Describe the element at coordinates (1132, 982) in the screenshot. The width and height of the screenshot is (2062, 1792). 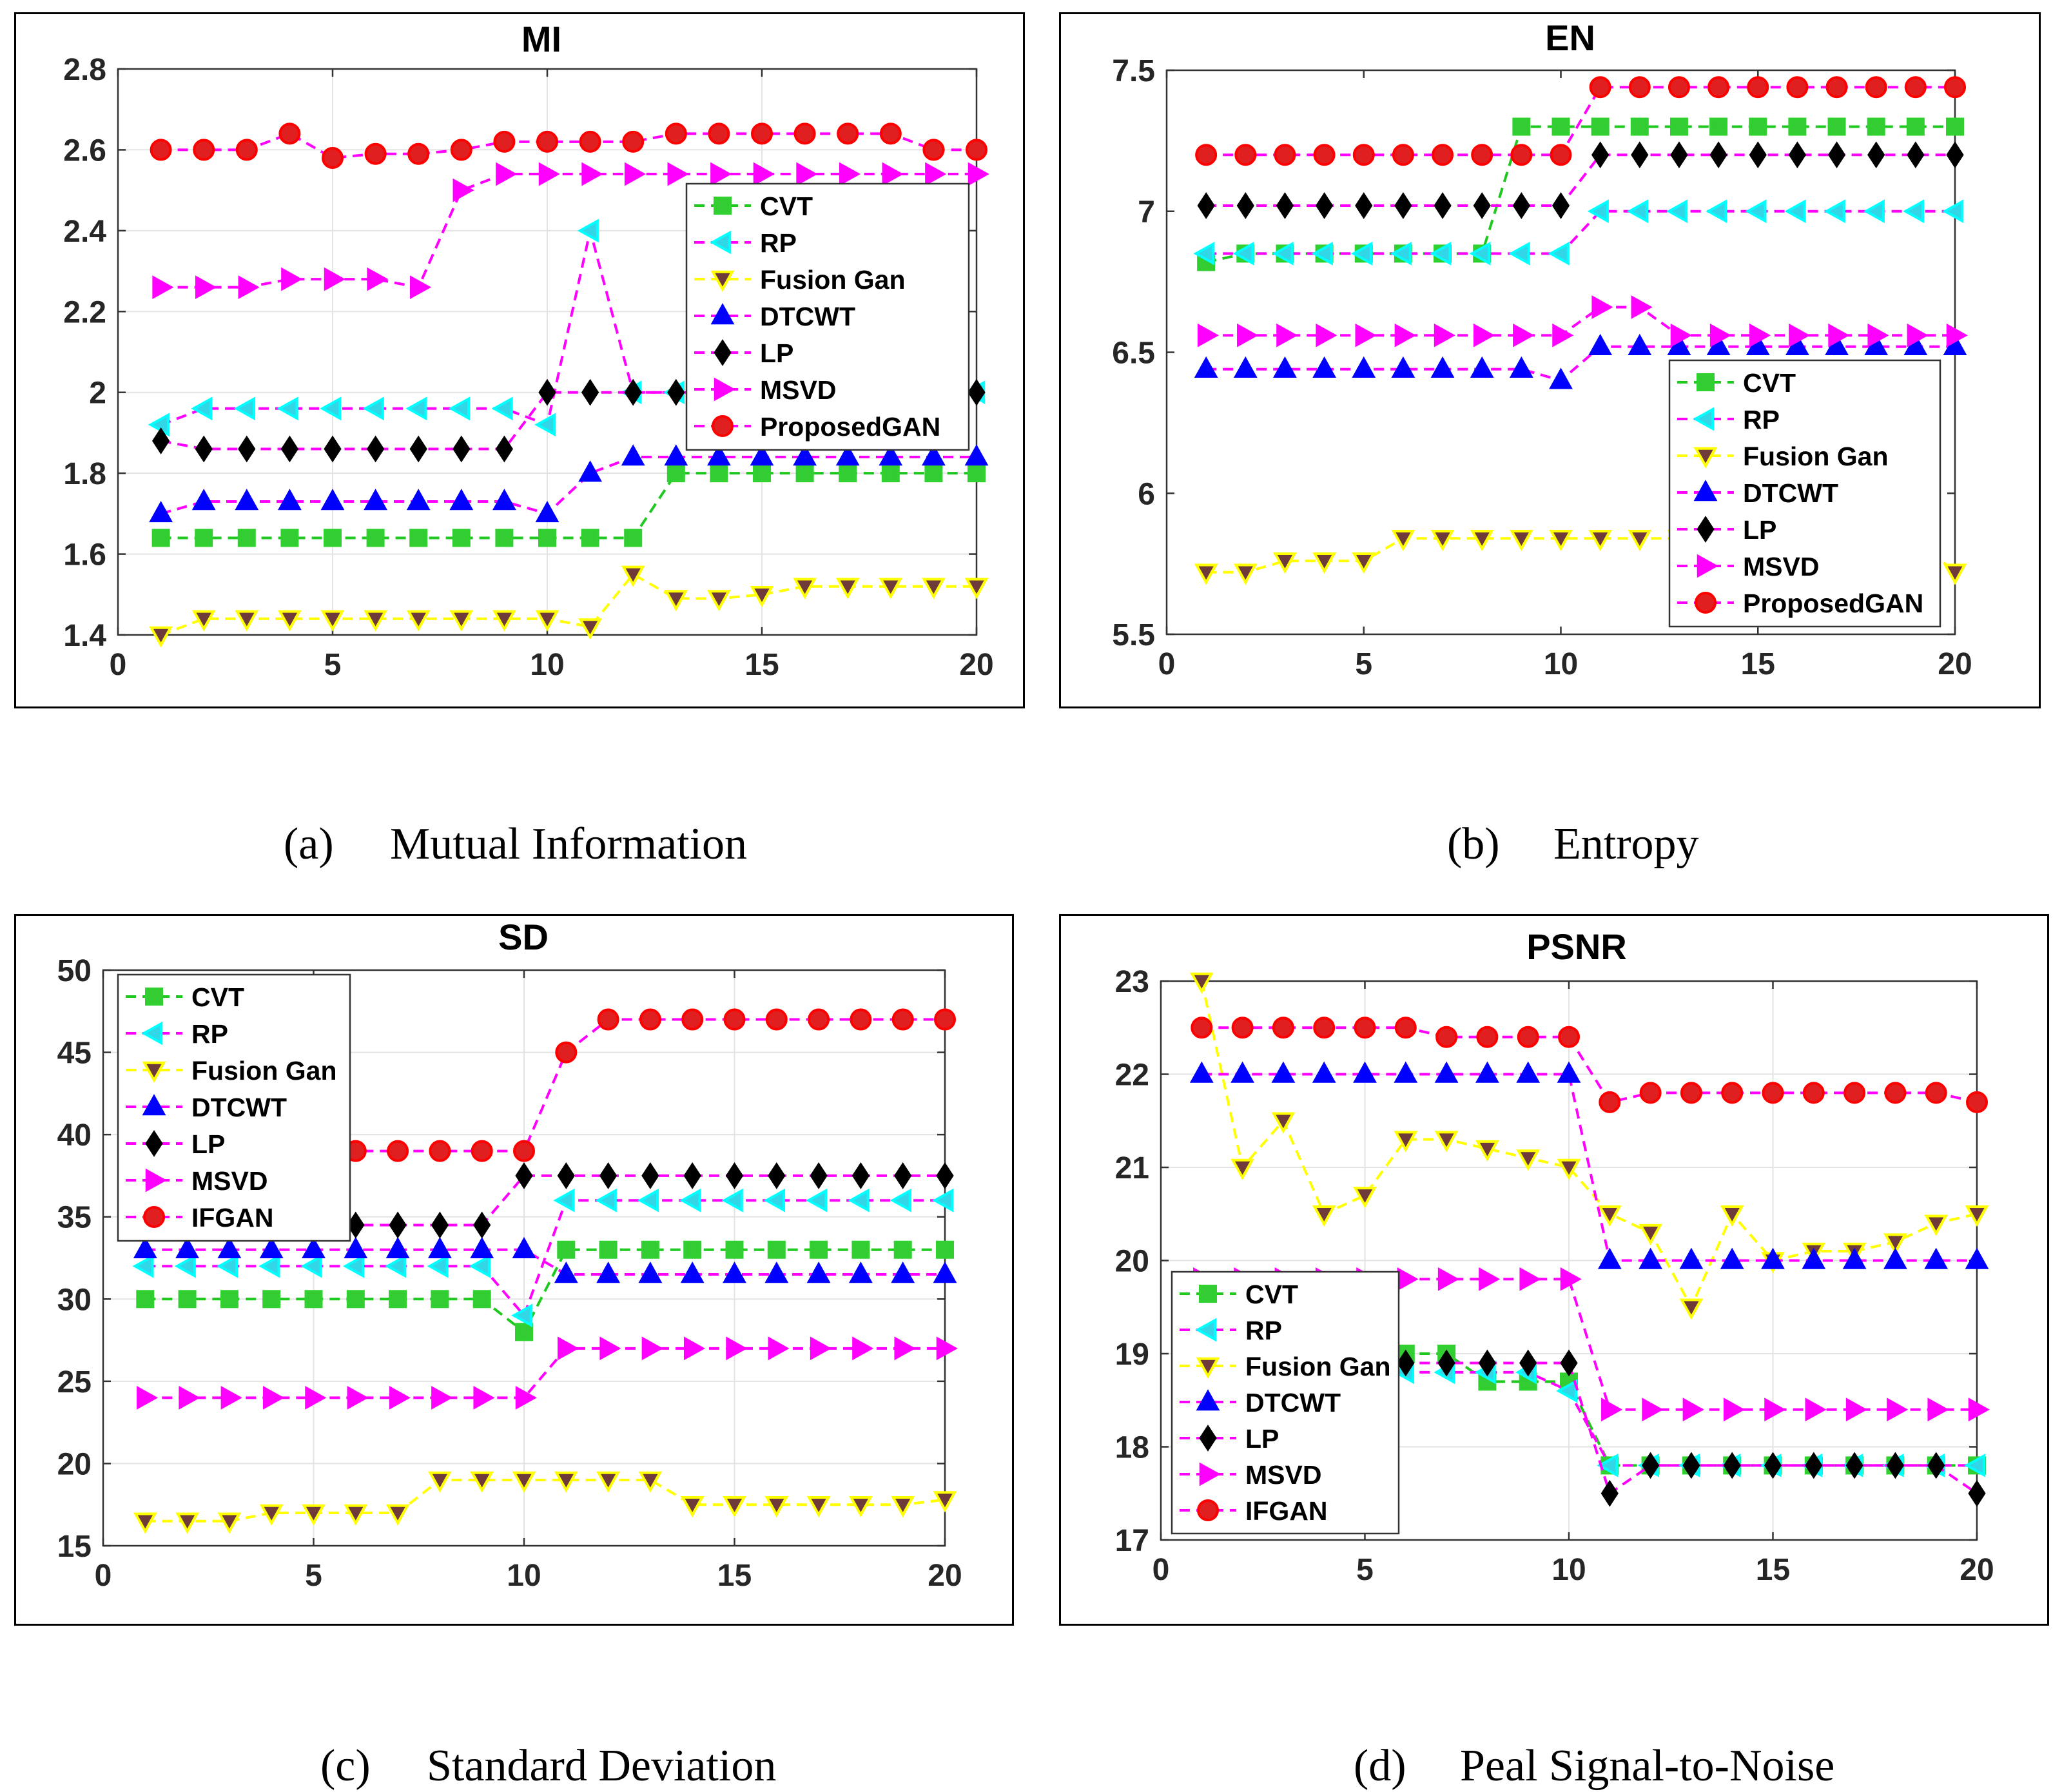
I see `y-tick-label: 23` at that location.